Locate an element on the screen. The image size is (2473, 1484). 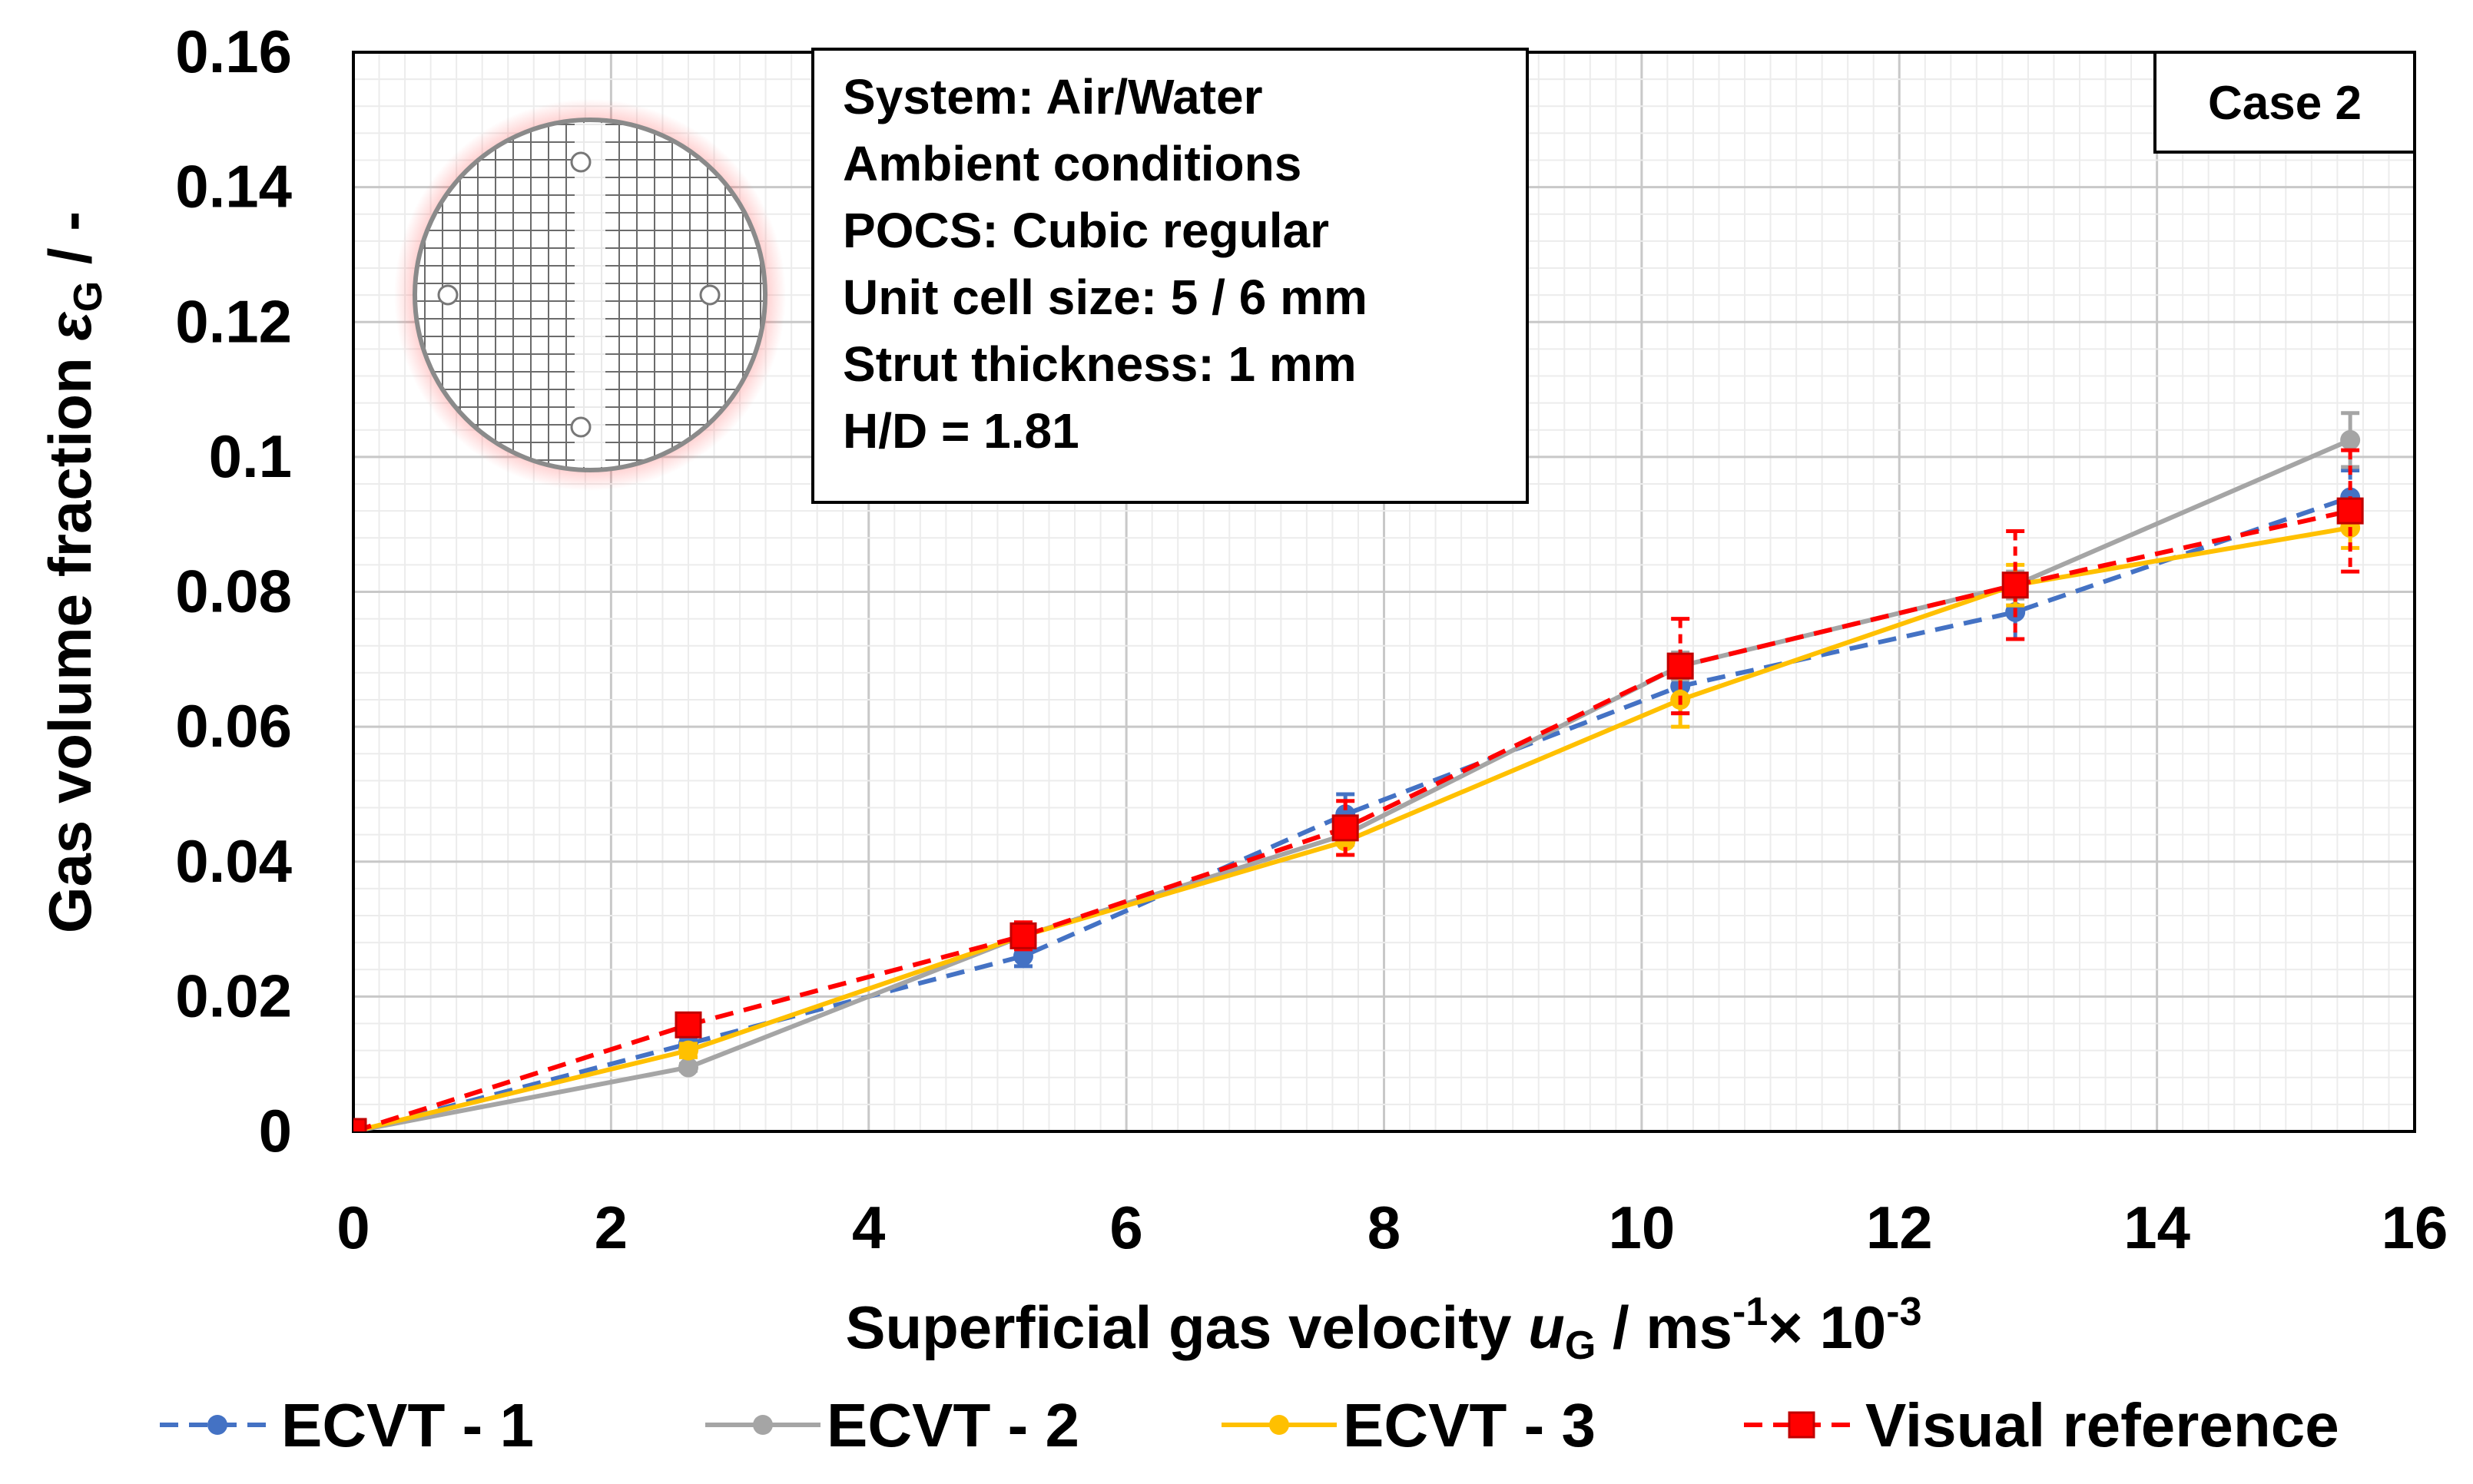
y-tick-label: 0.16 is located at coordinates (233, 51).